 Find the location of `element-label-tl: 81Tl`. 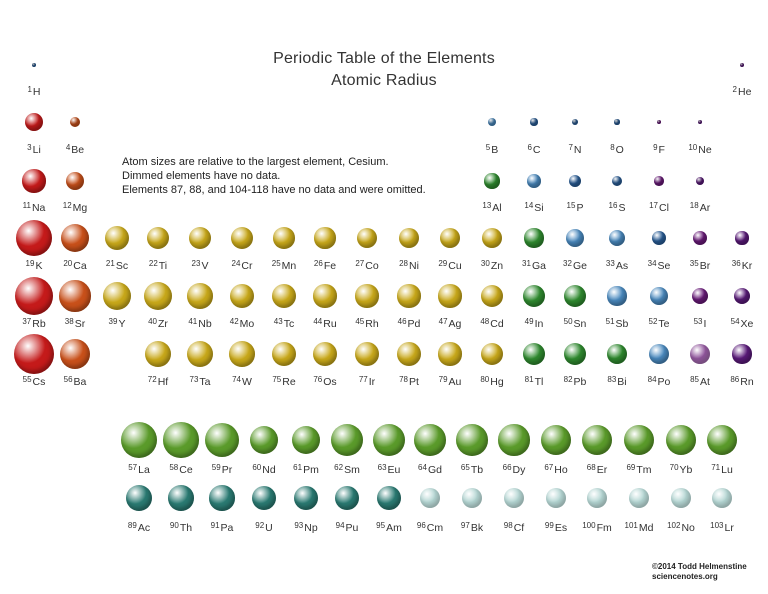

element-label-tl: 81Tl is located at coordinates (534, 381).